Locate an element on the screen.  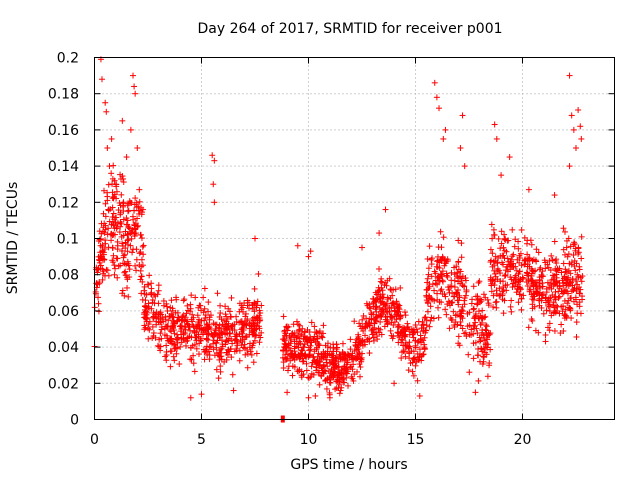
y-tick-label: 0.04 is located at coordinates (63, 348).